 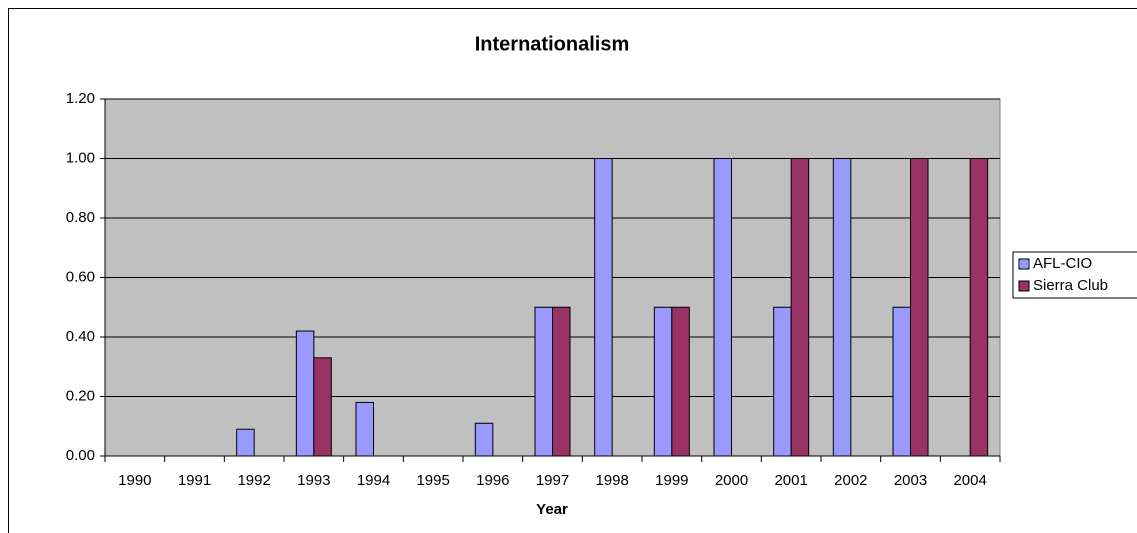 What do you see at coordinates (80, 98) in the screenshot?
I see `y-tick-label: 1.20` at bounding box center [80, 98].